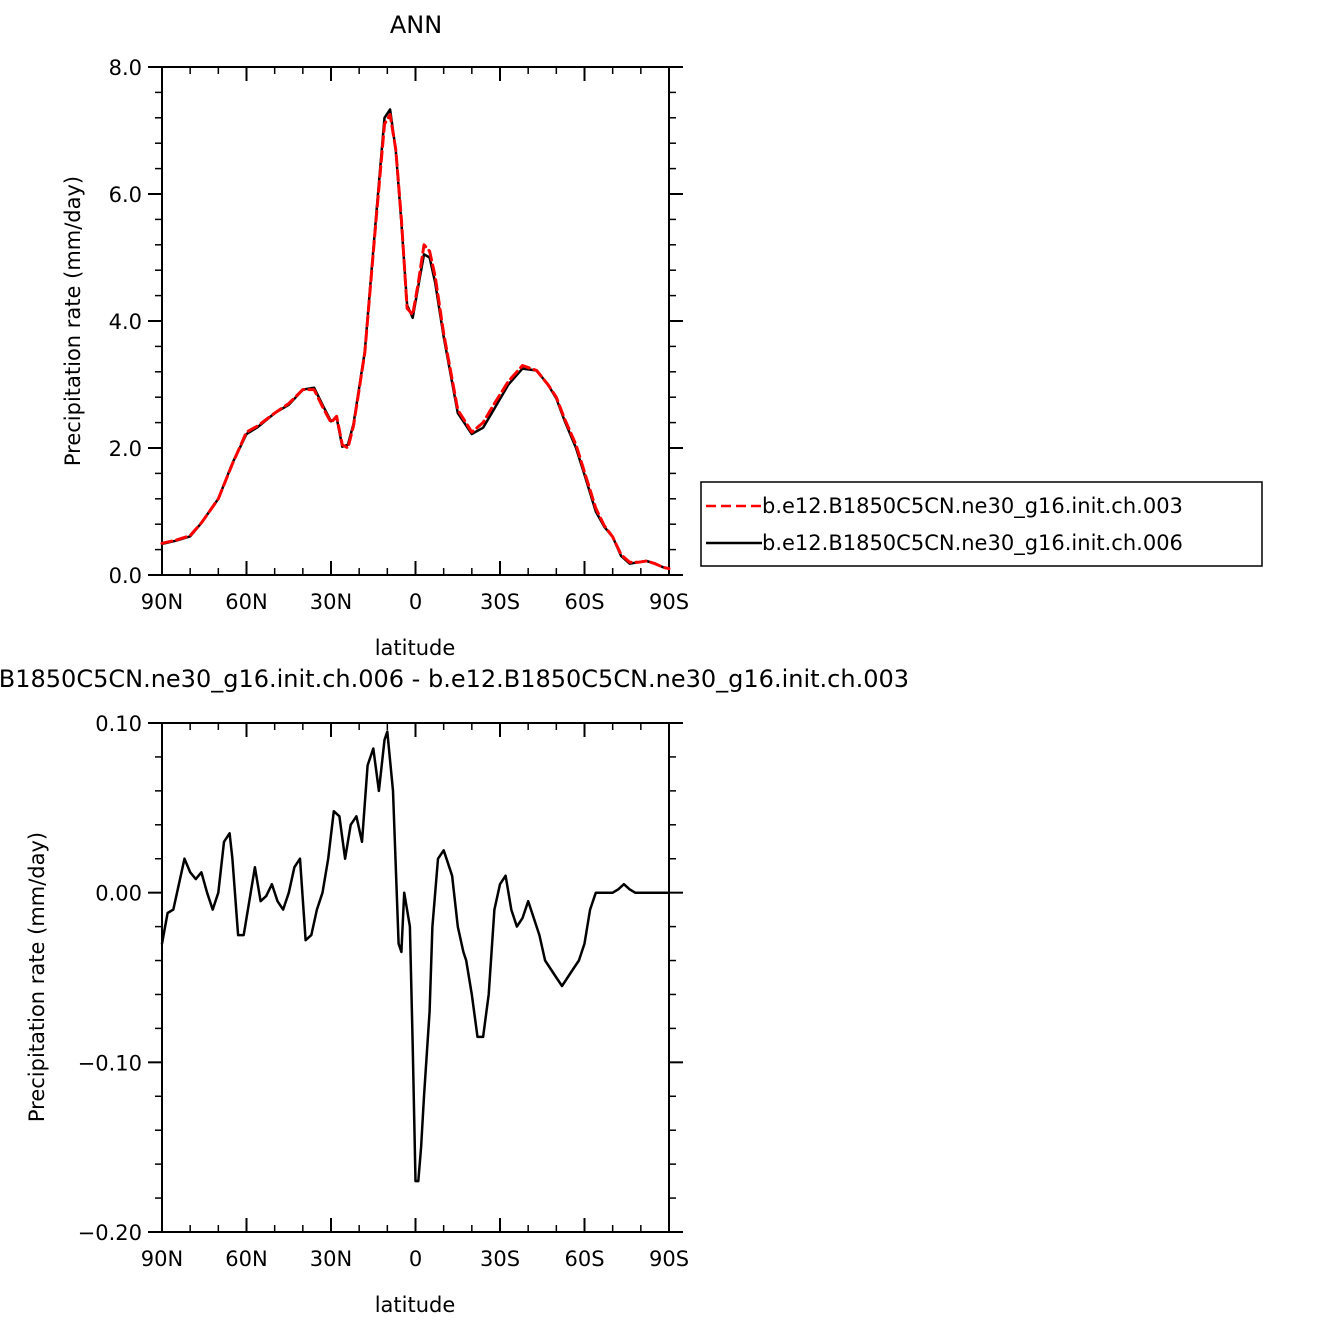 This screenshot has height=1325, width=1322. Describe the element at coordinates (125, 195) in the screenshot. I see `top-y-tick-label: 6.0` at that location.